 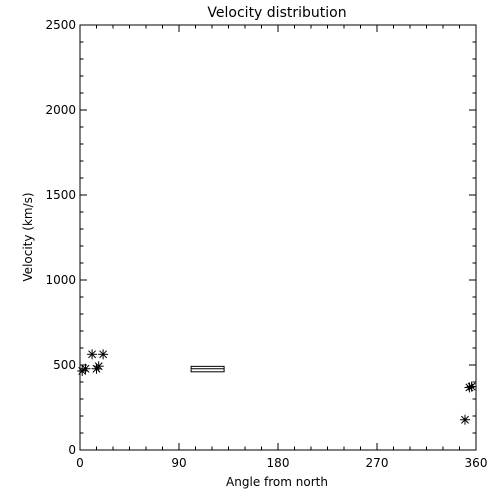 What do you see at coordinates (60, 195) in the screenshot?
I see `y-tick-label: 1500` at bounding box center [60, 195].